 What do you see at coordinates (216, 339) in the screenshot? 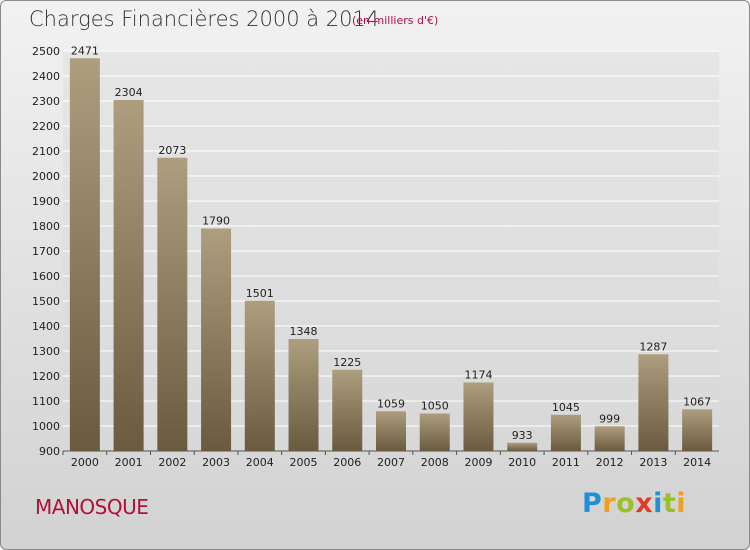
I see `bar-2003` at bounding box center [216, 339].